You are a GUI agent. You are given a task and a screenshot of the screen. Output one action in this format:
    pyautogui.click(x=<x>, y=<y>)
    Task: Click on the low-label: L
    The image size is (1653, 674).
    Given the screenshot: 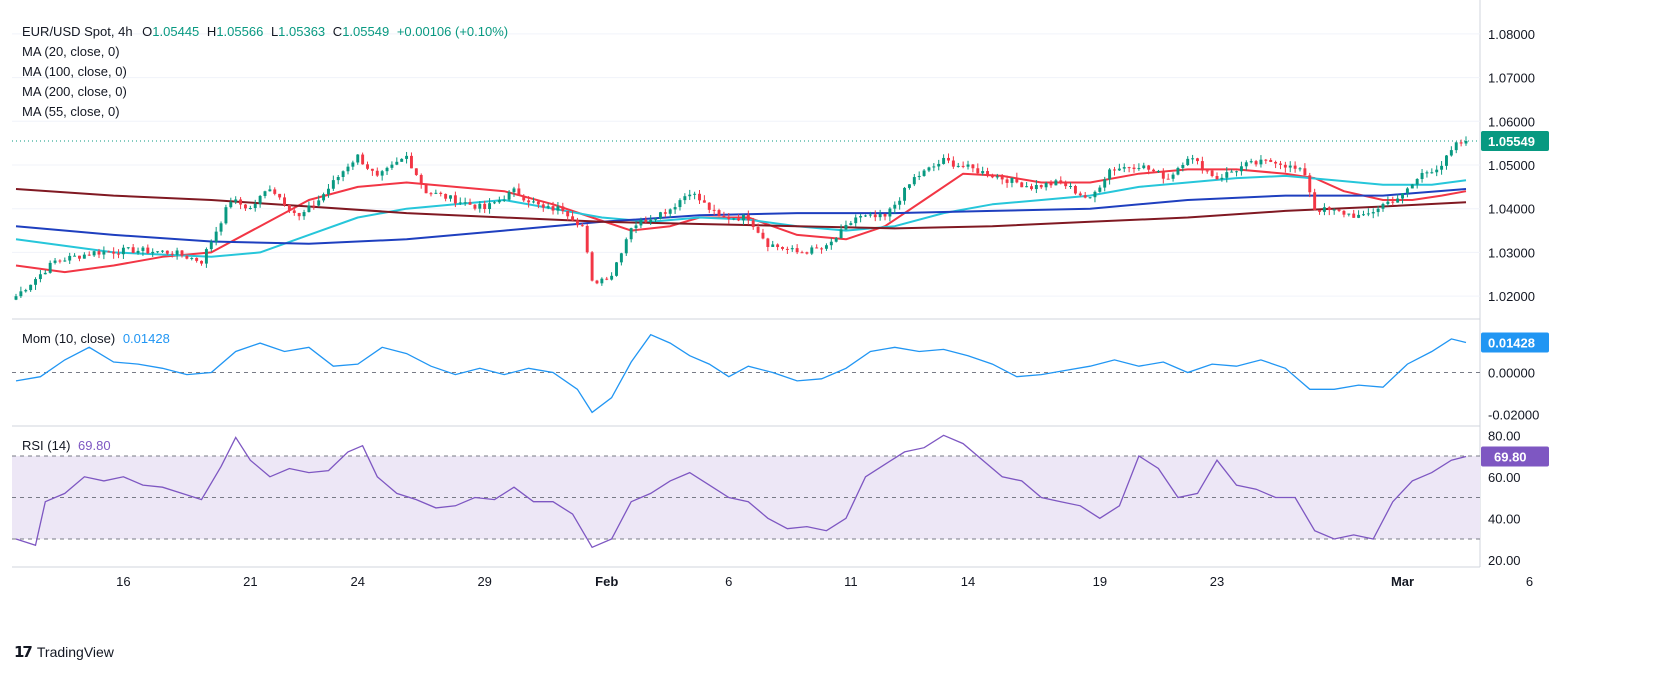 What is the action you would take?
    pyautogui.click(x=274, y=31)
    